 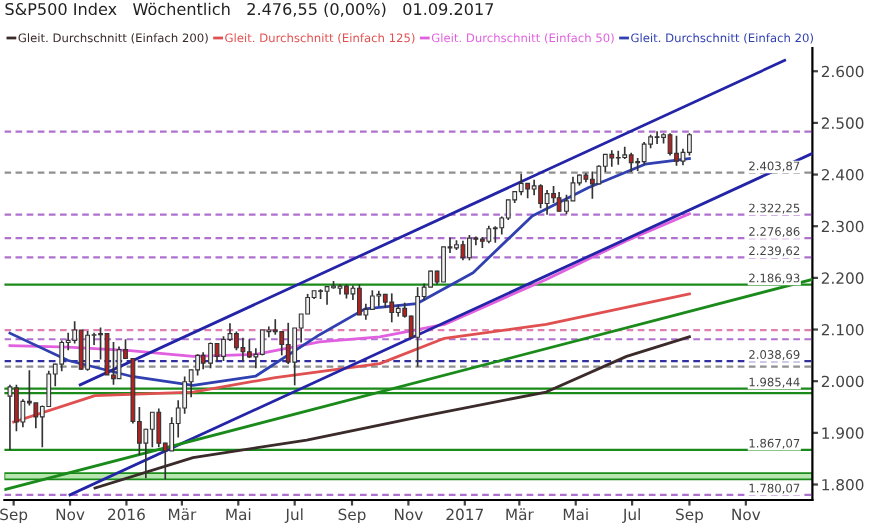 What do you see at coordinates (249, 10) in the screenshot?
I see `chart-title: S&P500 Index Wöchentlich 2.476,55 (0,00%) 01.09.2017` at bounding box center [249, 10].